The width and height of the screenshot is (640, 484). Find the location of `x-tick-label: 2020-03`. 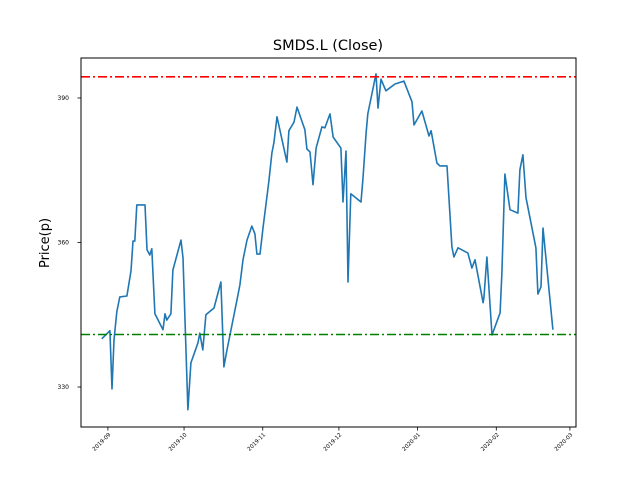

x-tick-label: 2020-03 is located at coordinates (564, 442).